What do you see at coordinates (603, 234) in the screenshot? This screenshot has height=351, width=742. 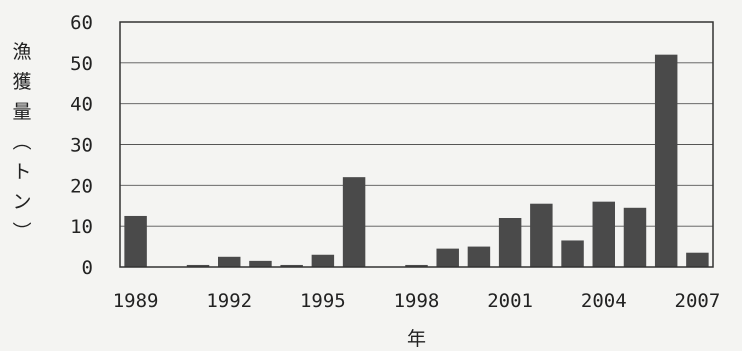 I see `bar-2004` at bounding box center [603, 234].